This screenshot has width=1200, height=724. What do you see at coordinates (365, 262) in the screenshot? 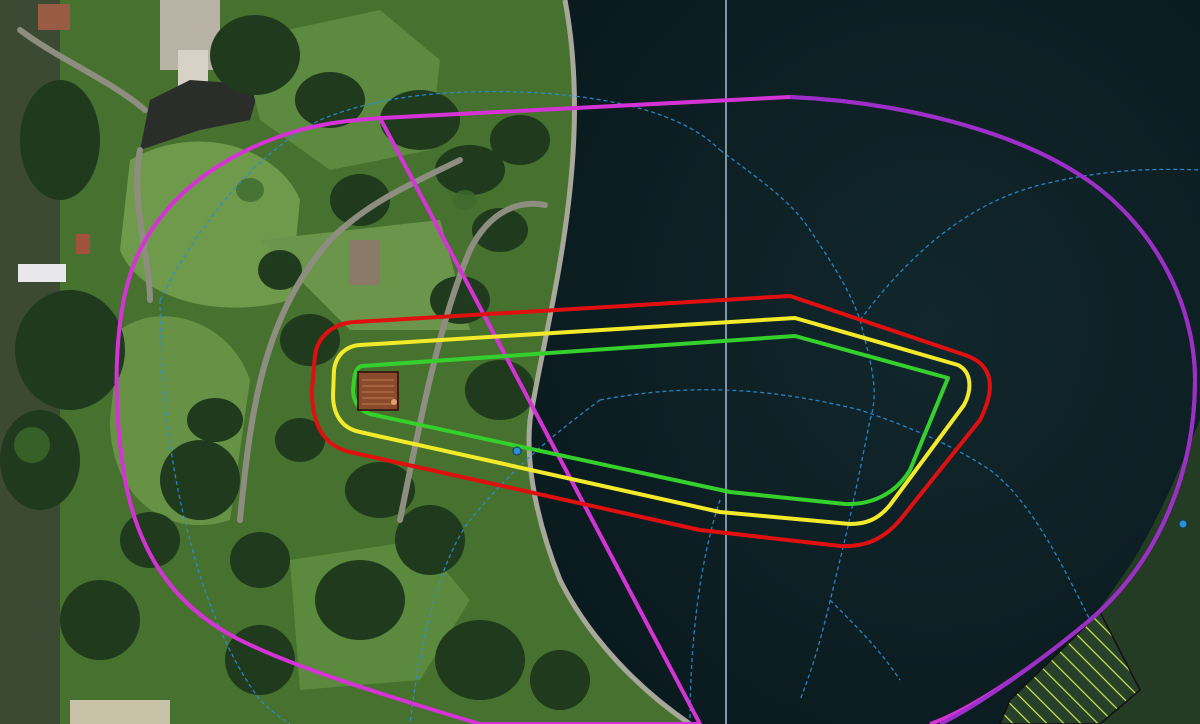
I see `monument` at bounding box center [365, 262].